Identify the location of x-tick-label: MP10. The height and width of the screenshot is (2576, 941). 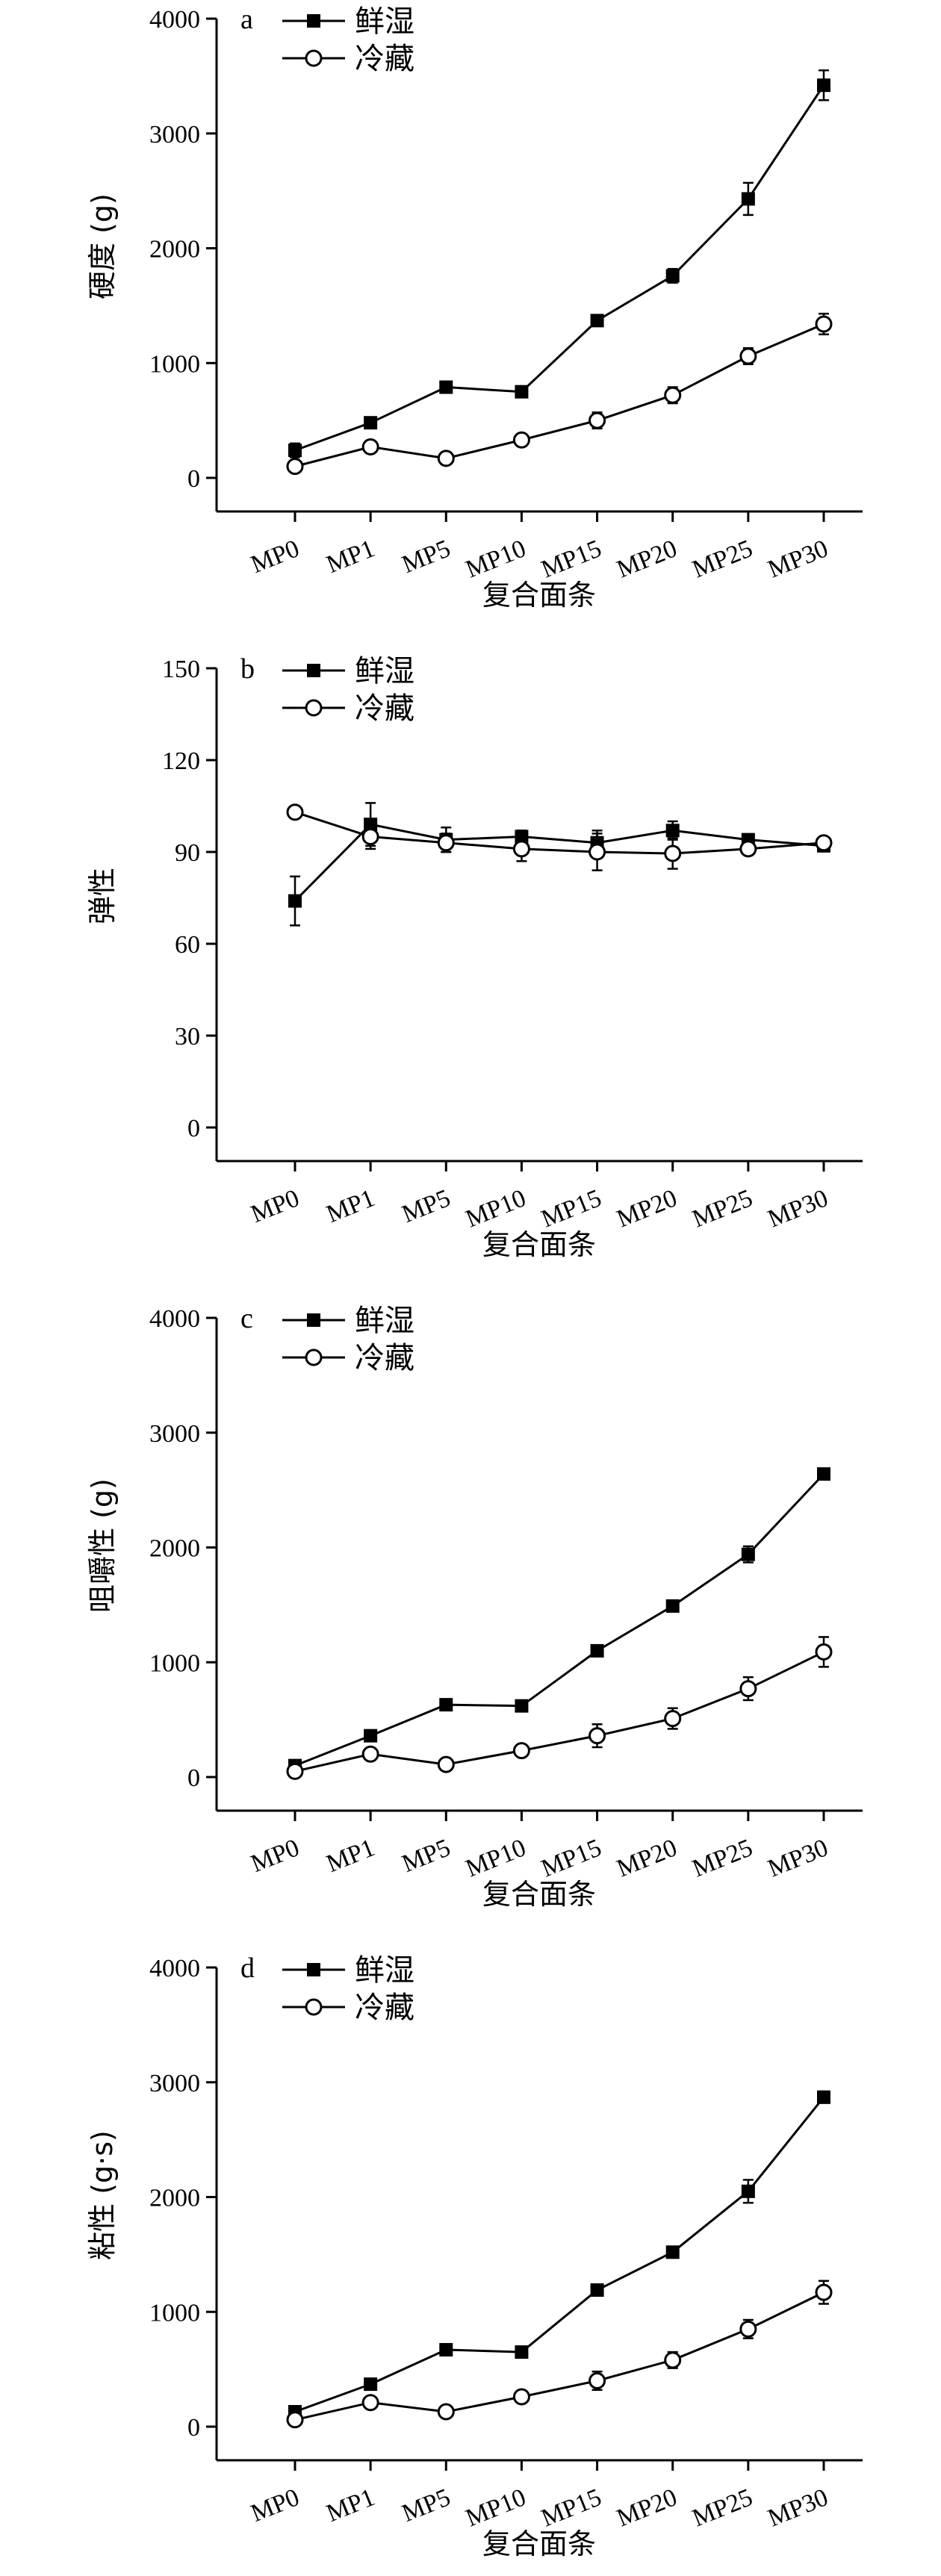
(496, 2507).